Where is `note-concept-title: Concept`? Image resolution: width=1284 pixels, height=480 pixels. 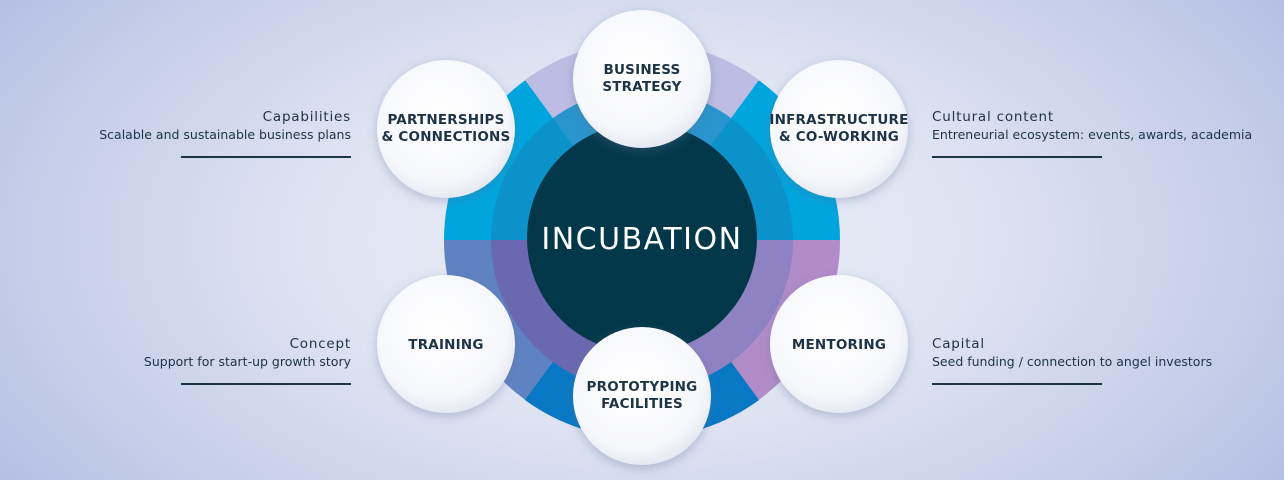
note-concept-title: Concept is located at coordinates (320, 344).